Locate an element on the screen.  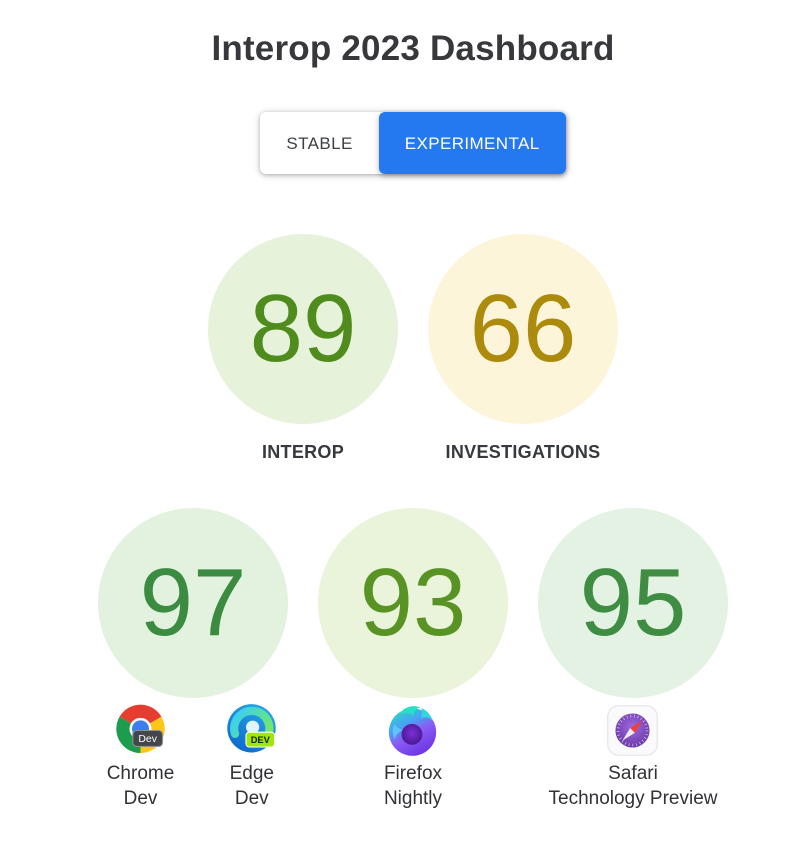
firefox-score-value: 93 is located at coordinates (413, 602).